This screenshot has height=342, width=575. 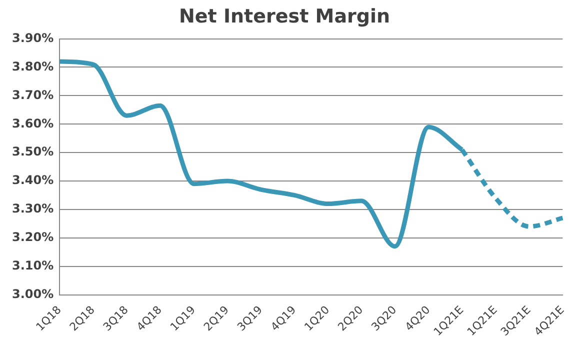 I want to click on y-tick-label: 3.80%, so click(x=33, y=66).